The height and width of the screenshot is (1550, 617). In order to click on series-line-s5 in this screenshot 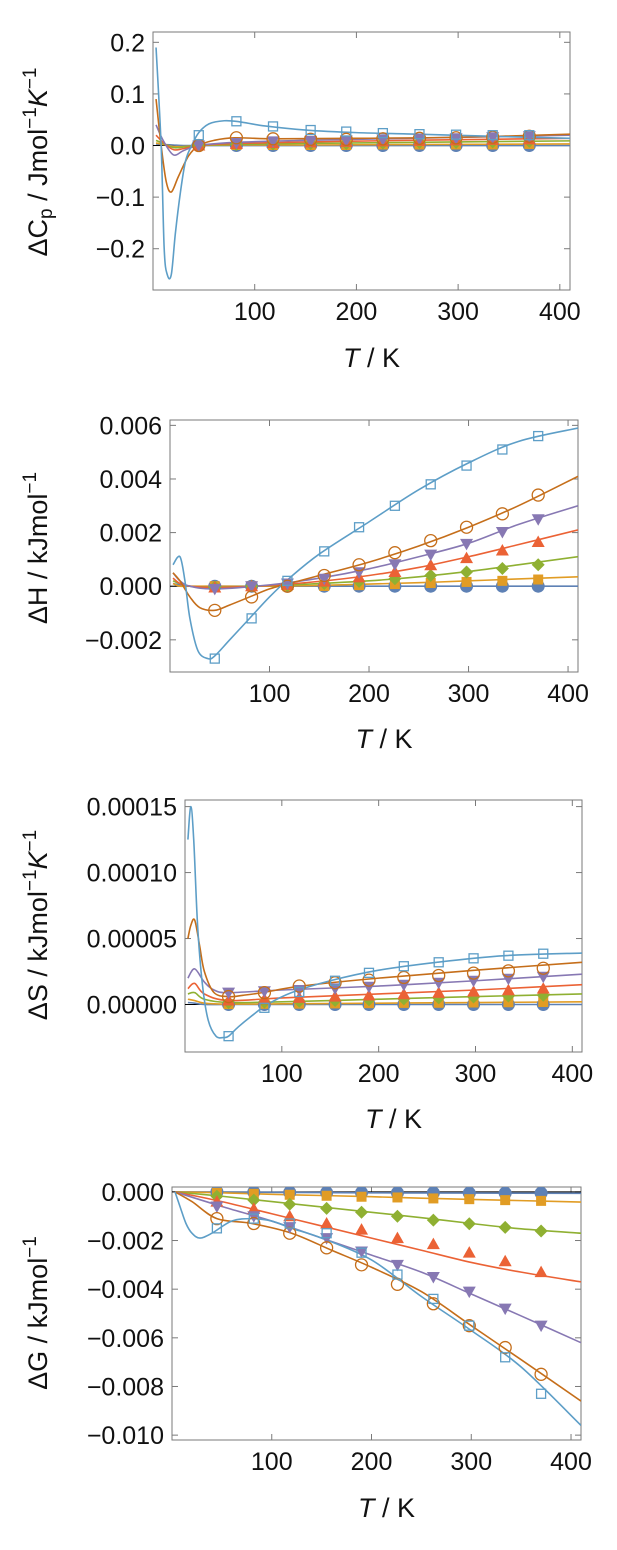, I will do `click(377, 1267)`.